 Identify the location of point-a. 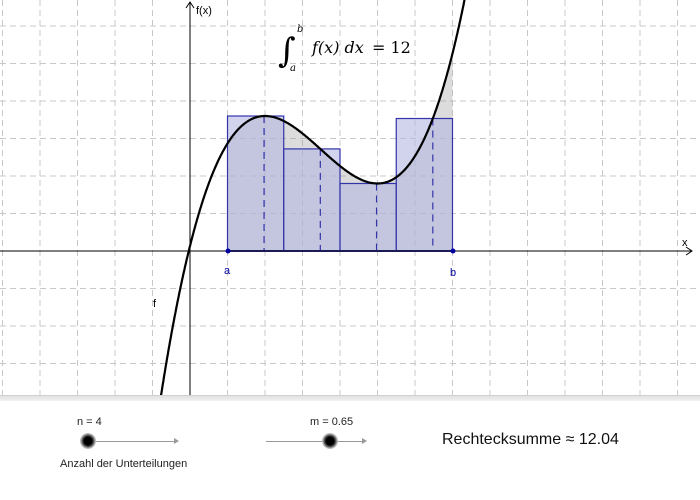
(228, 251).